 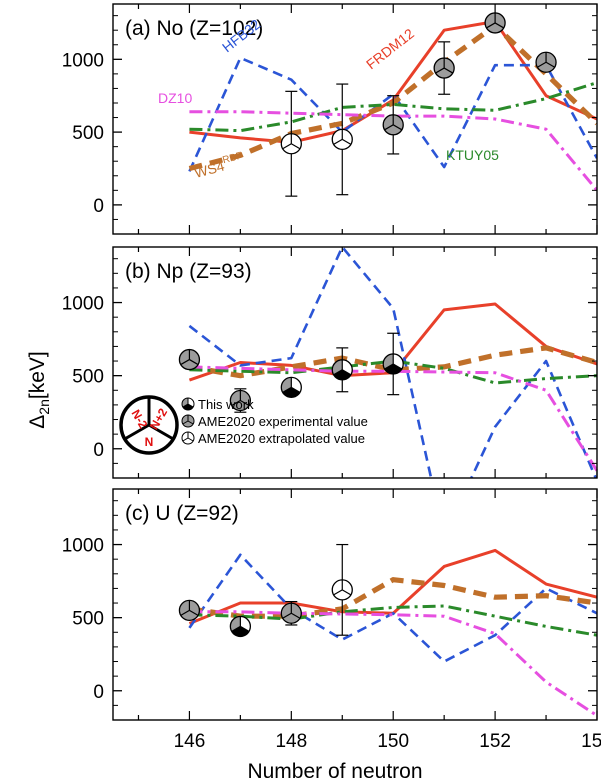 I want to click on model-curves, so click(x=392, y=632).